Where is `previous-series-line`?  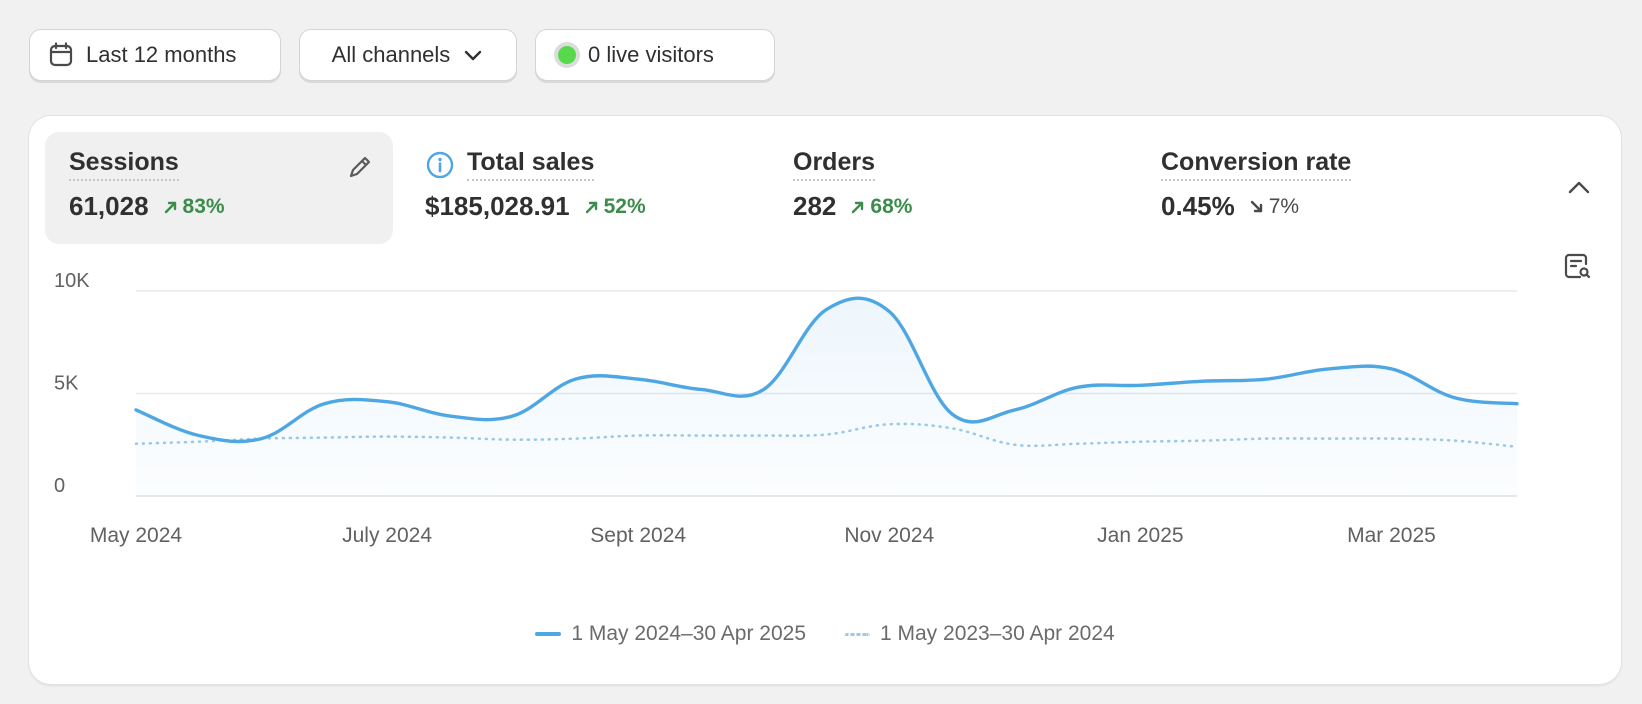 previous-series-line is located at coordinates (826, 435).